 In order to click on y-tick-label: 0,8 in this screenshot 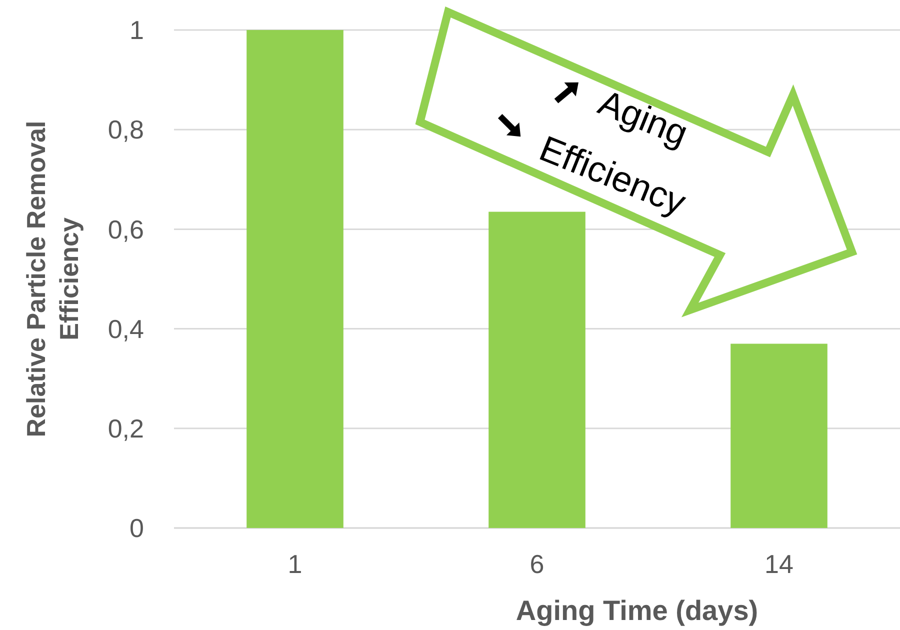, I will do `click(126, 129)`.